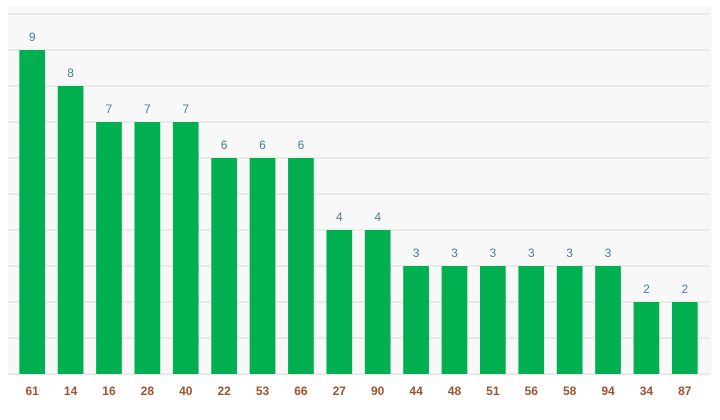  Describe the element at coordinates (608, 391) in the screenshot. I see `x-tick-label: 94` at that location.